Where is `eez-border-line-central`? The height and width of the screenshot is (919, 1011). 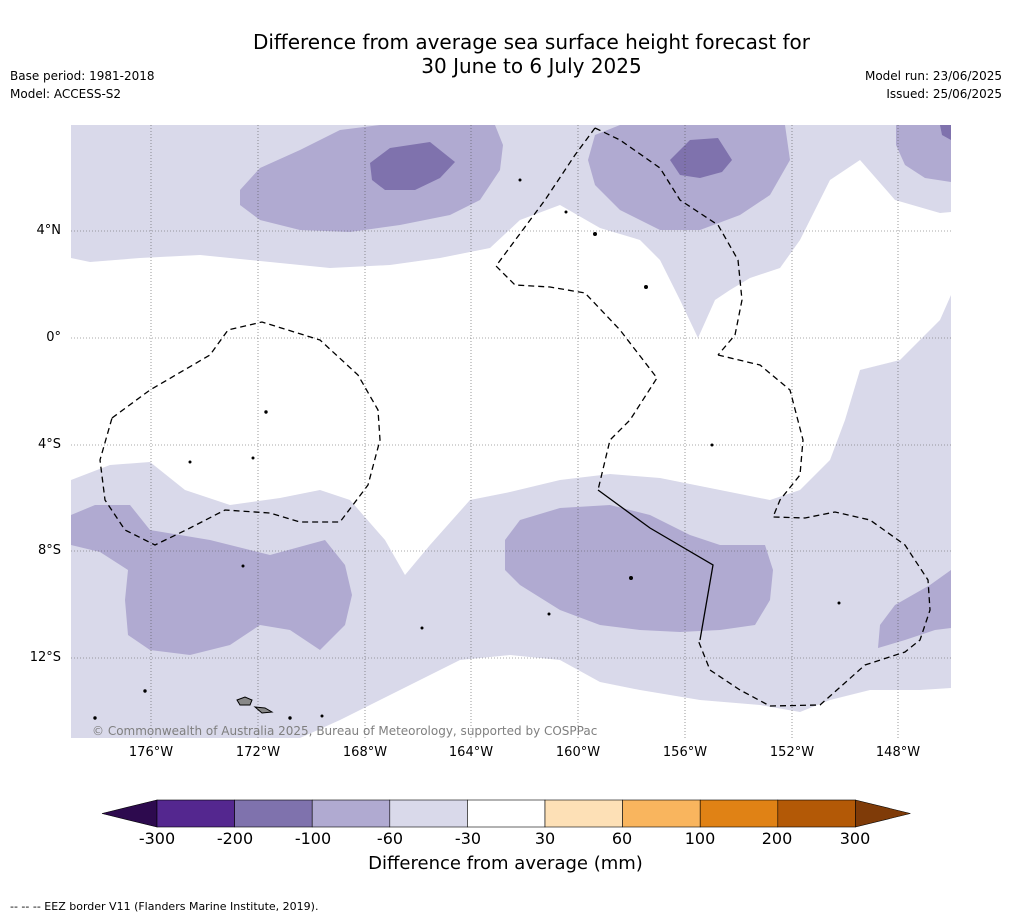
eez-border-line-central is located at coordinates (668, 241).